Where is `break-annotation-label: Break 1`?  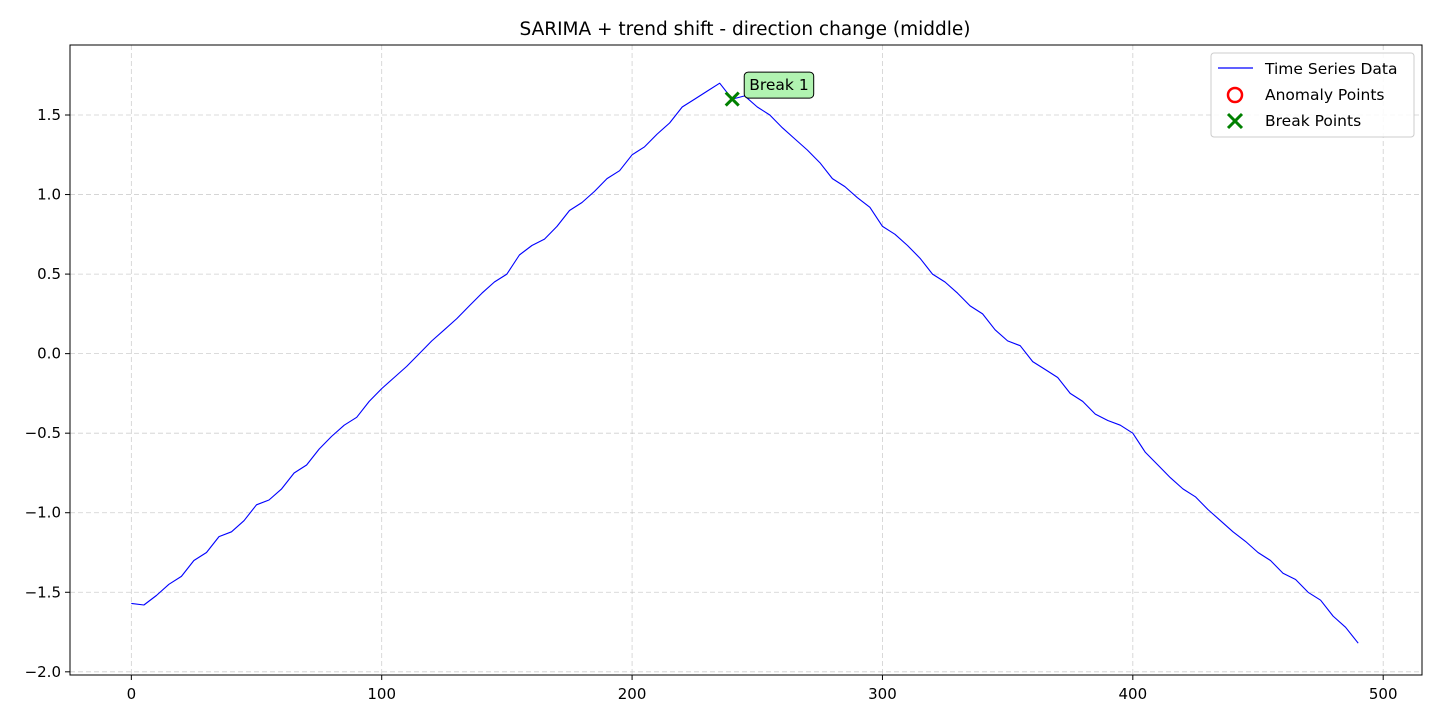
break-annotation-label: Break 1 is located at coordinates (778, 85).